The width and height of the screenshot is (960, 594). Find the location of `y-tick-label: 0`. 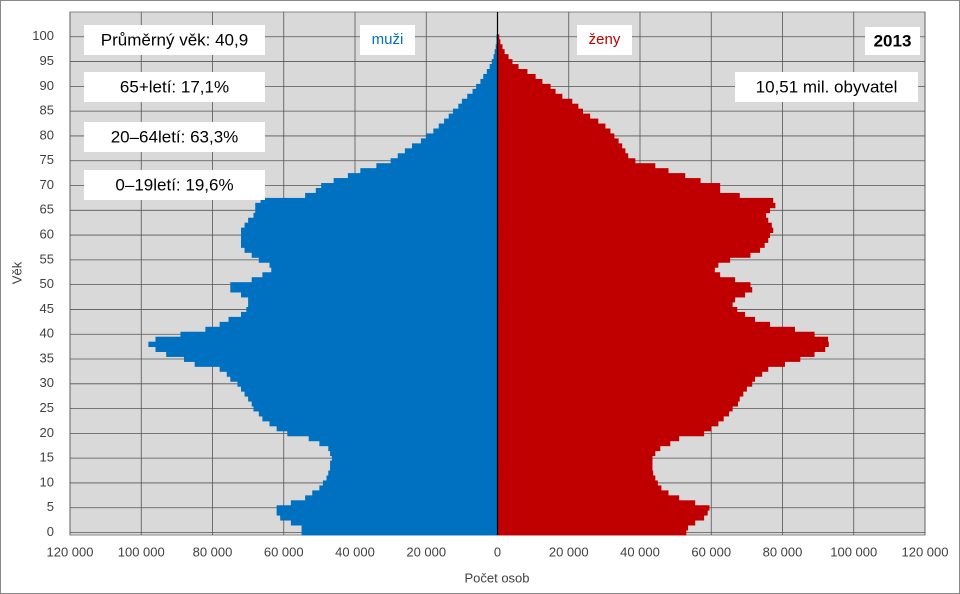

y-tick-label: 0 is located at coordinates (50, 531).